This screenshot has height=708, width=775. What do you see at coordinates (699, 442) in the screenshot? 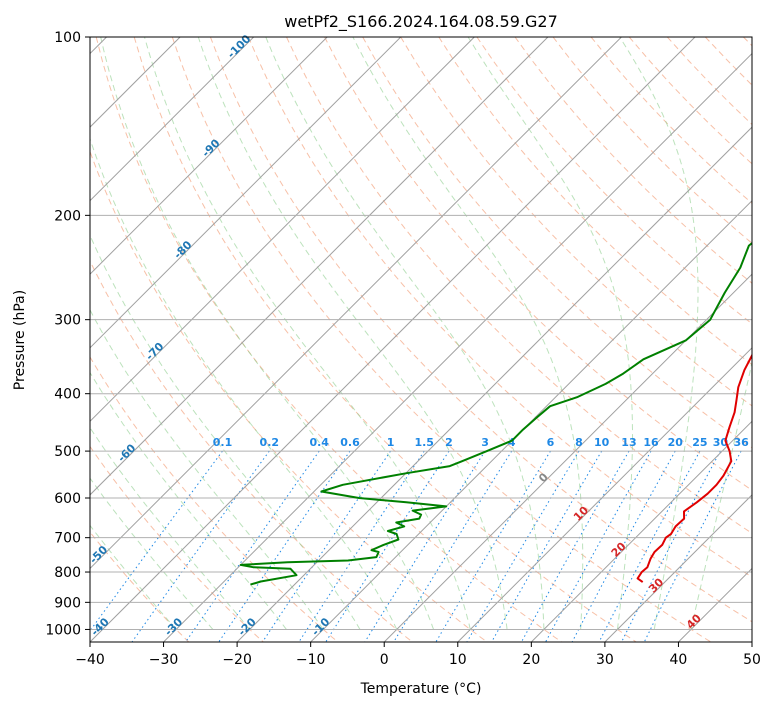
I see `mixing-ratio-label: 25` at bounding box center [699, 442].